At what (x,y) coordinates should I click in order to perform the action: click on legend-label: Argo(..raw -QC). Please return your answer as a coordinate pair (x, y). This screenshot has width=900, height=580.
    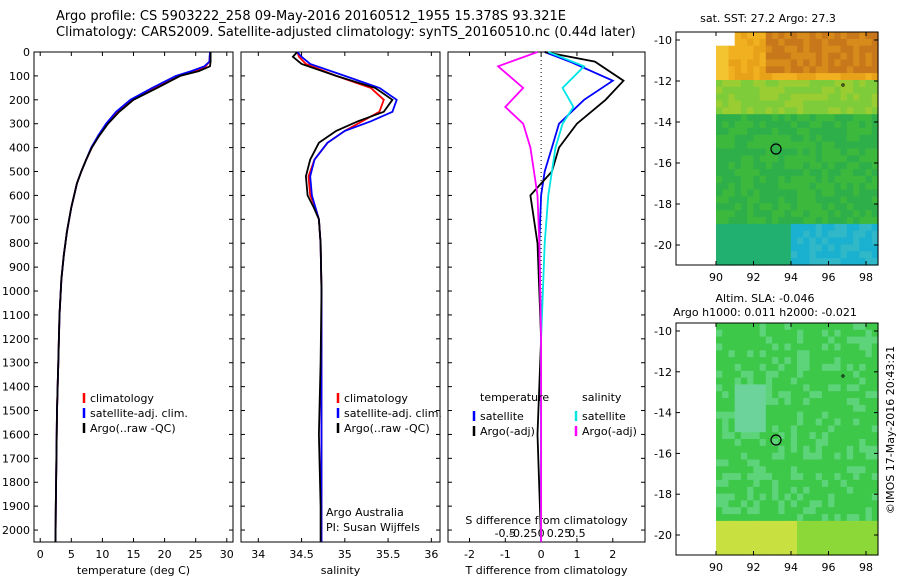
    Looking at the image, I should click on (133, 428).